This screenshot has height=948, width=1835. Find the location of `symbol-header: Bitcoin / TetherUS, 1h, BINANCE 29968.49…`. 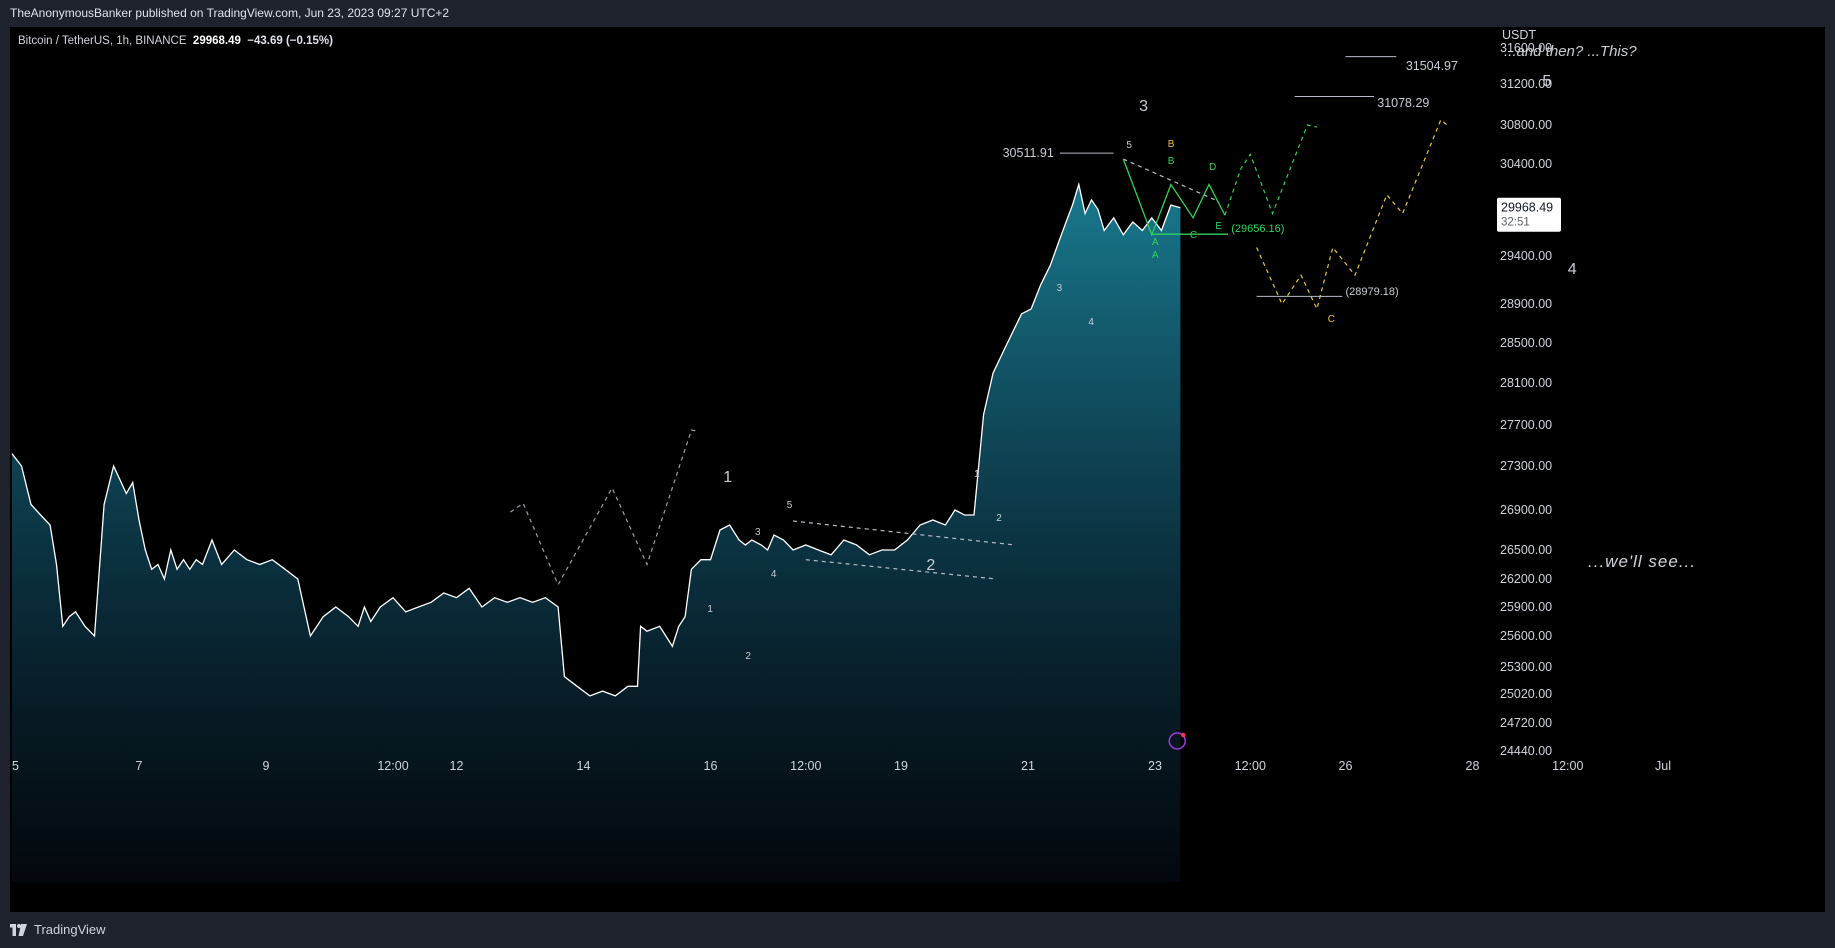

symbol-header: Bitcoin / TetherUS, 1h, BINANCE 29968.49… is located at coordinates (175, 41).